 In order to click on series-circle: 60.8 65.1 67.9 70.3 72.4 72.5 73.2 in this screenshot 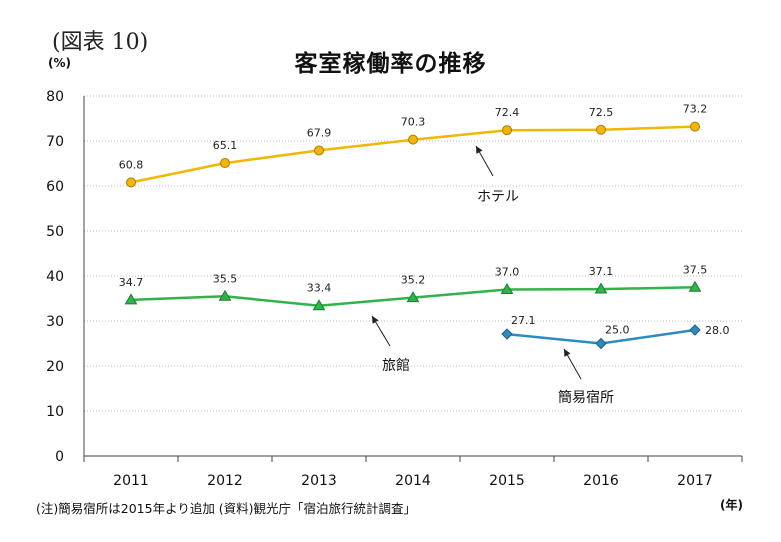, I will do `click(413, 145)`.